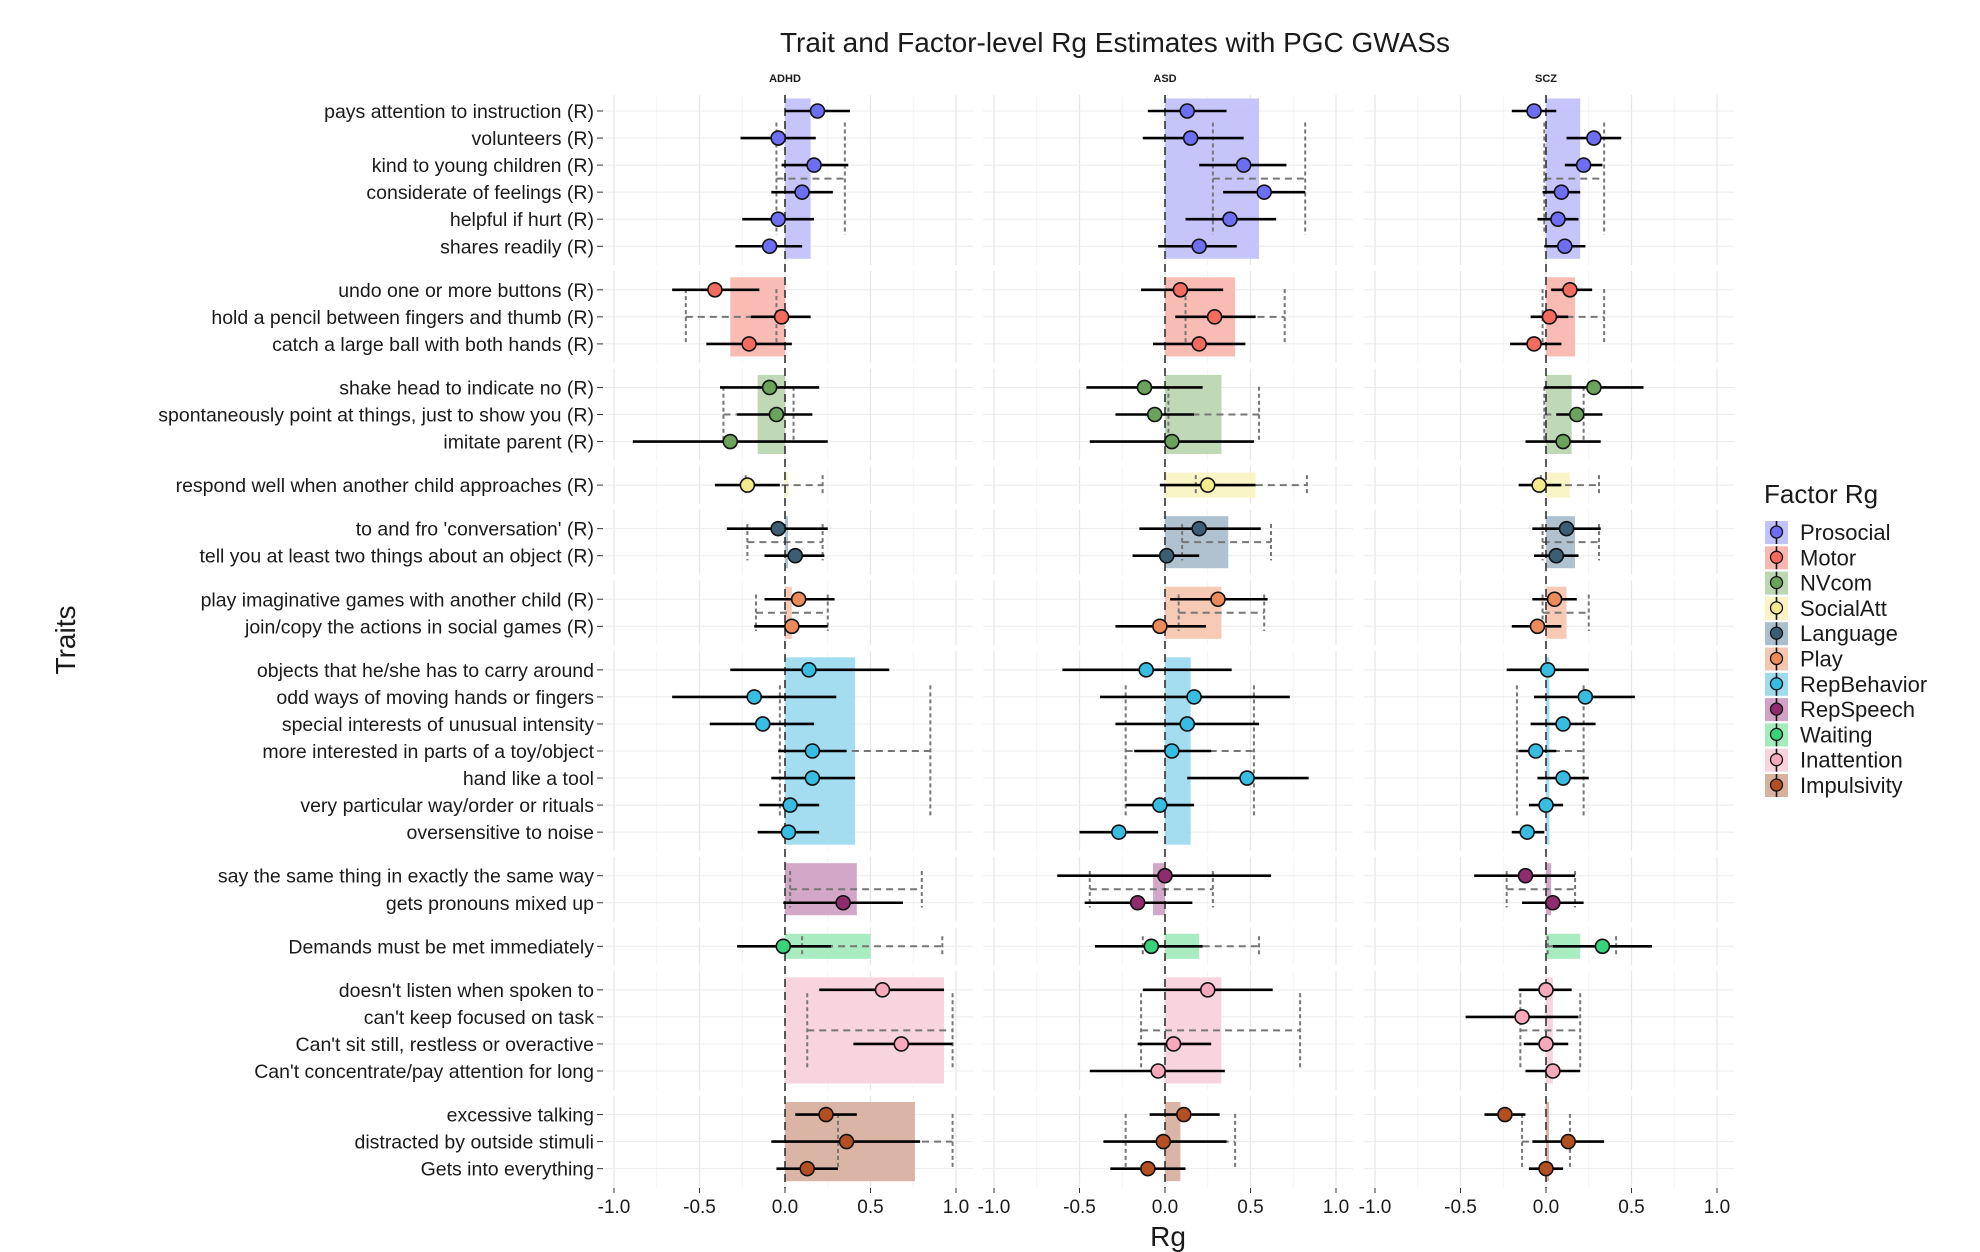  I want to click on y-axis-title: Traits, so click(65, 640).